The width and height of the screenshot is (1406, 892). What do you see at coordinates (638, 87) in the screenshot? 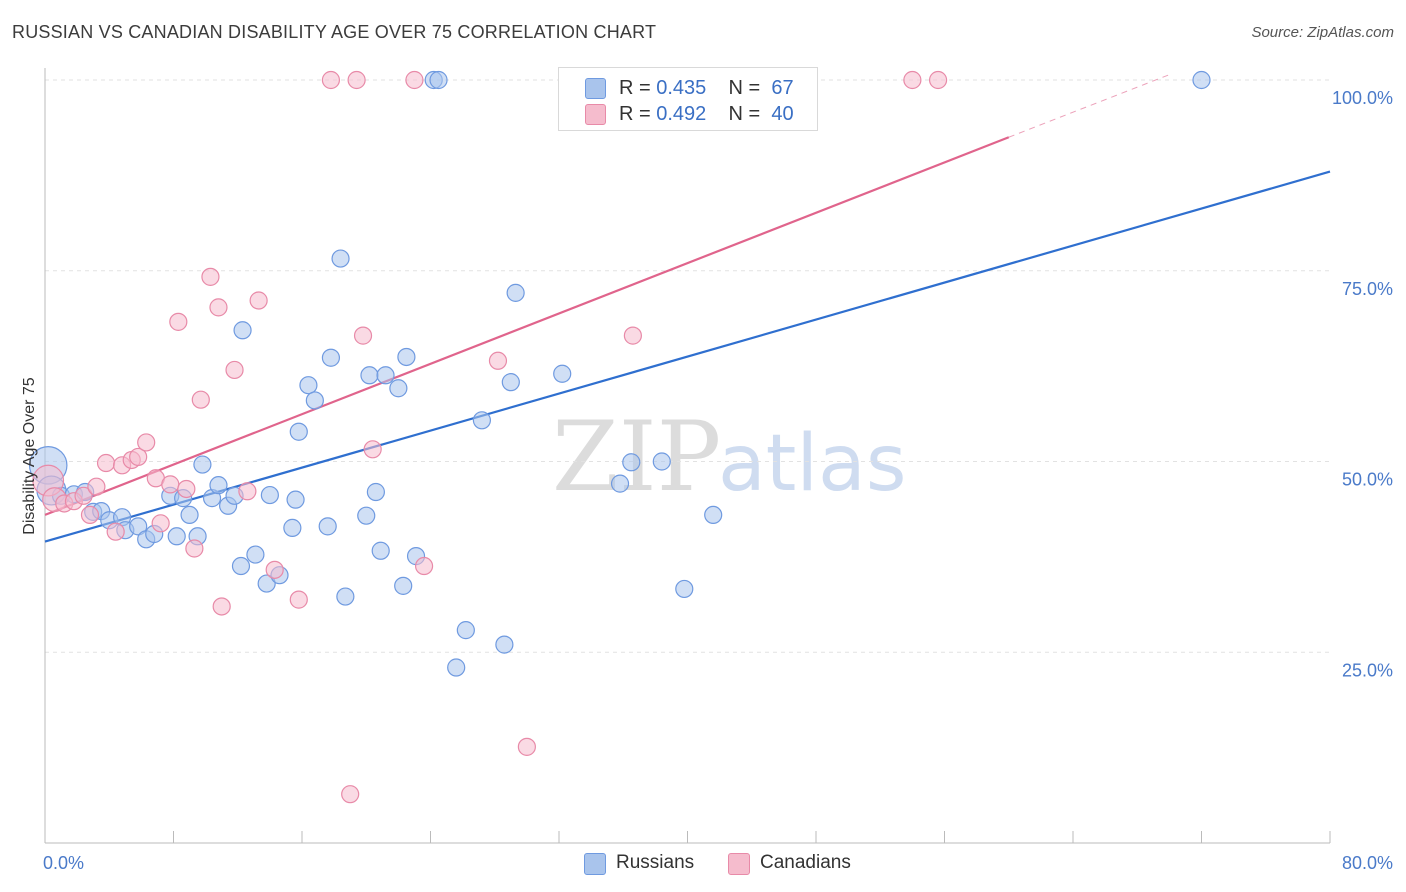
I see `legend-r-label-russians: R =` at bounding box center [638, 87].